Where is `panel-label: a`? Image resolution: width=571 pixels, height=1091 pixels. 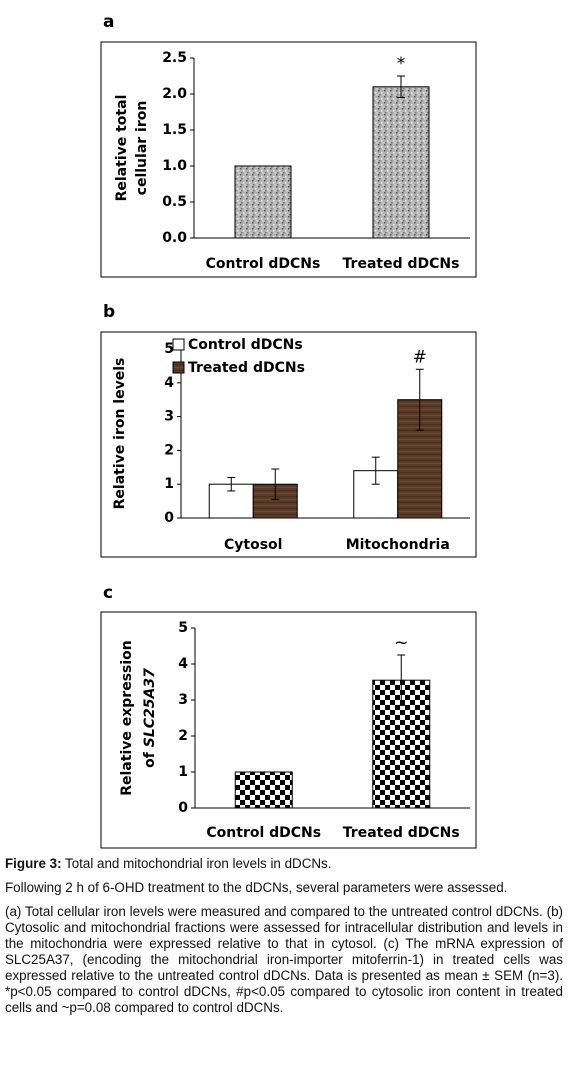 panel-label: a is located at coordinates (108, 22).